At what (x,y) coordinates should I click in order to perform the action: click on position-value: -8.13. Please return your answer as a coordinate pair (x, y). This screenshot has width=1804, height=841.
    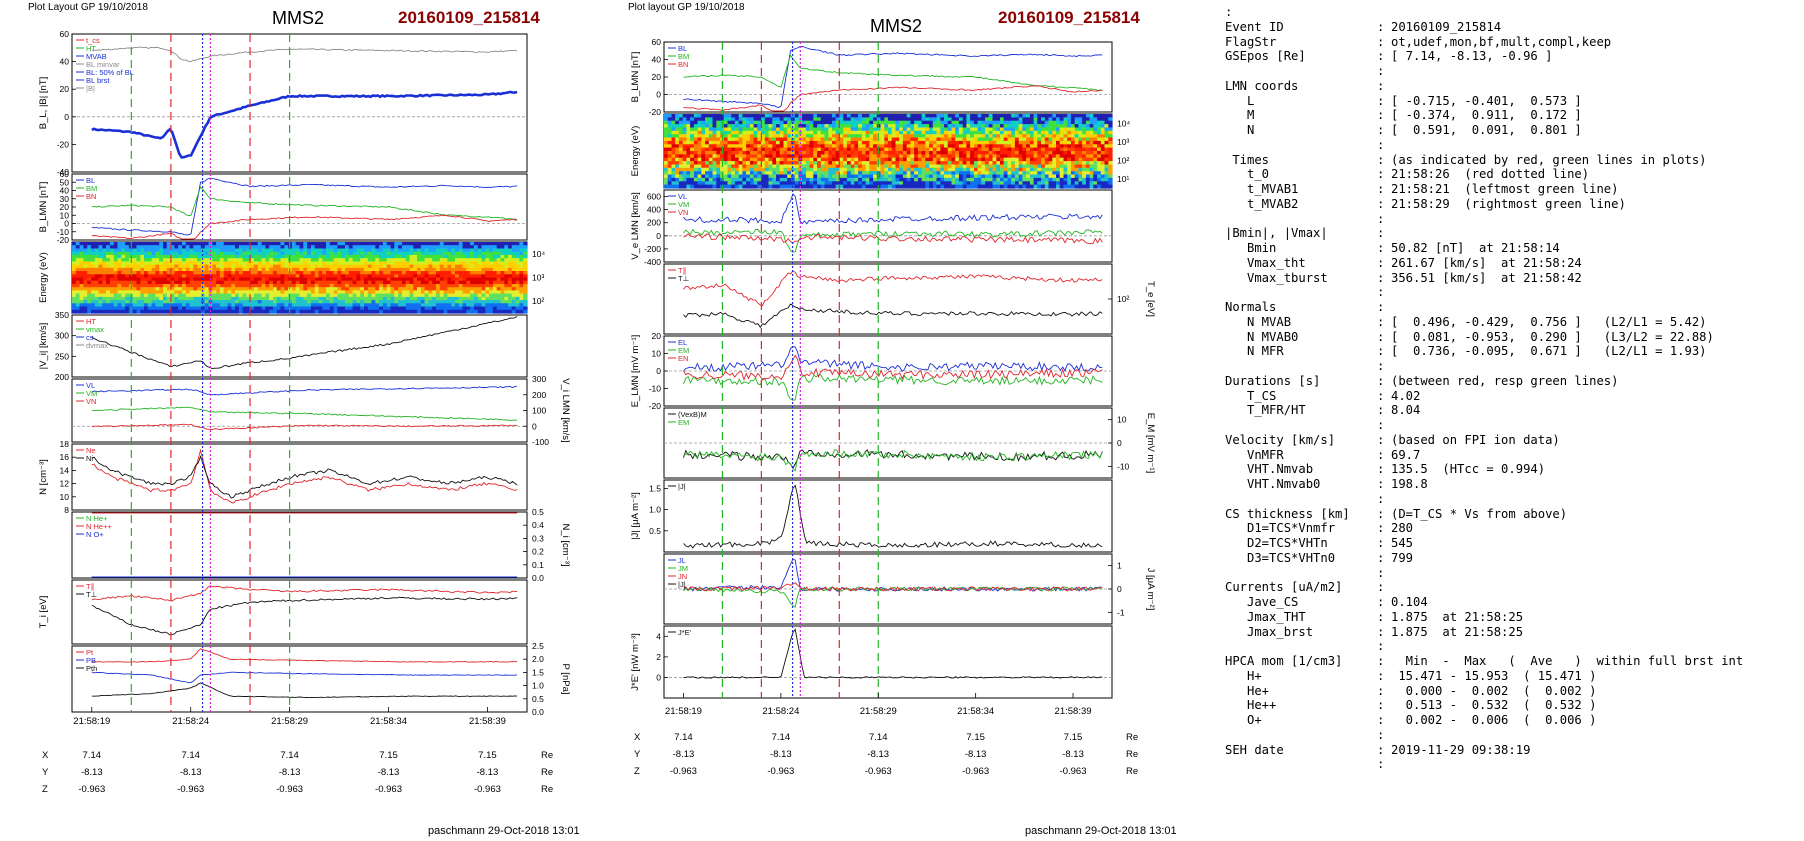
    Looking at the image, I should click on (389, 772).